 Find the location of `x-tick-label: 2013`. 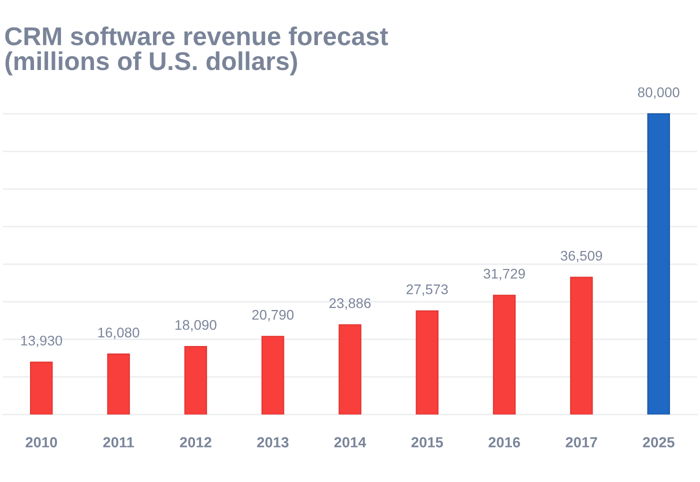

x-tick-label: 2013 is located at coordinates (273, 442).